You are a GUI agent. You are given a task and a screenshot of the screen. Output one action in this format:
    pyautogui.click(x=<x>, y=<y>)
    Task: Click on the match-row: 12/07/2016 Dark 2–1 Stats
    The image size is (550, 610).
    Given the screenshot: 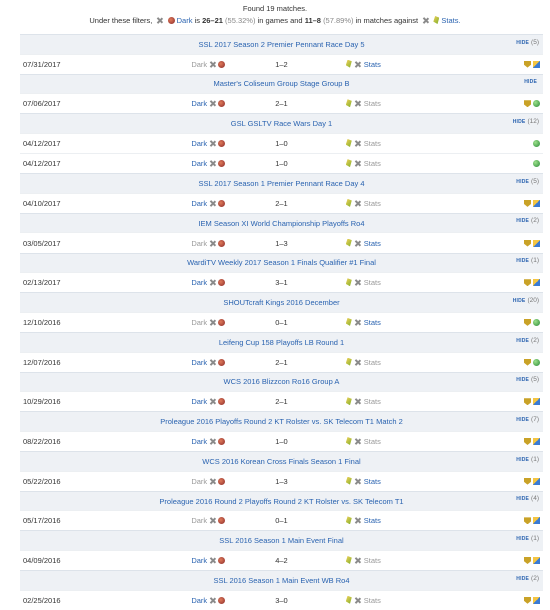 What is the action you would take?
    pyautogui.click(x=281, y=362)
    